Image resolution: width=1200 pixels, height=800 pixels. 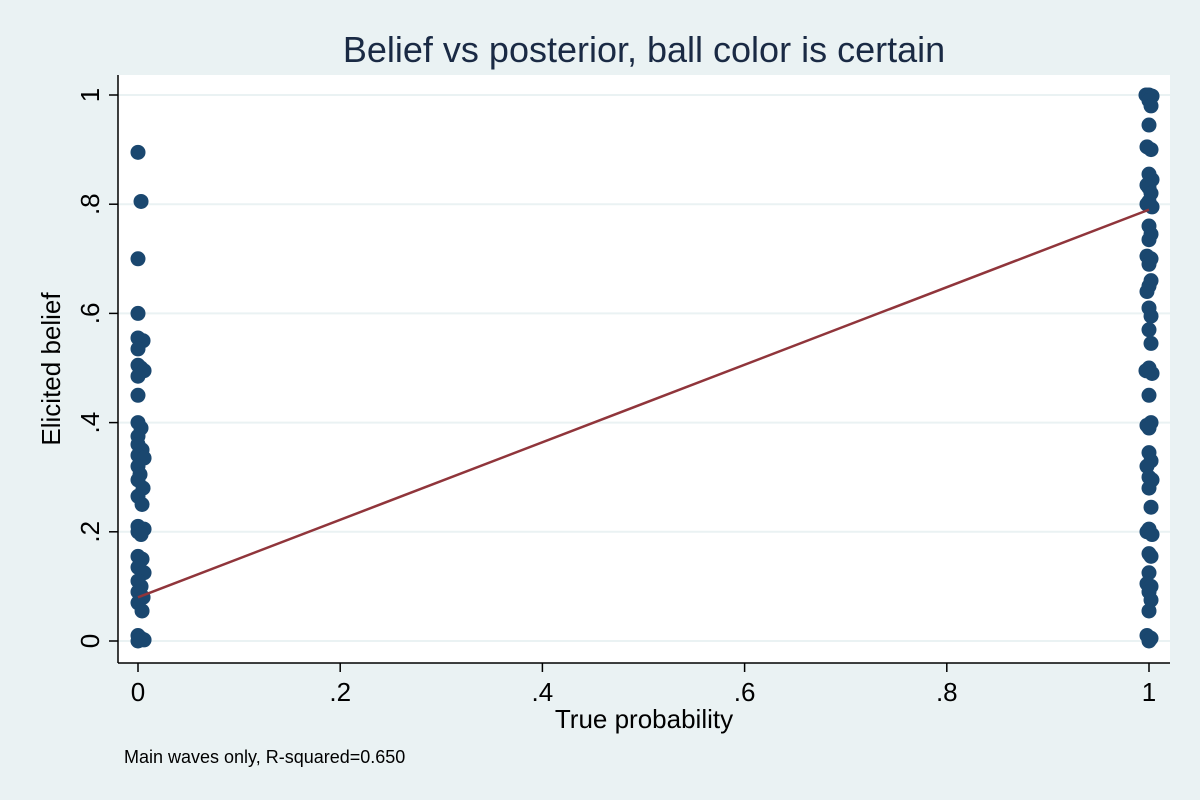 What do you see at coordinates (51, 369) in the screenshot?
I see `y-axis-label: Elicited belief` at bounding box center [51, 369].